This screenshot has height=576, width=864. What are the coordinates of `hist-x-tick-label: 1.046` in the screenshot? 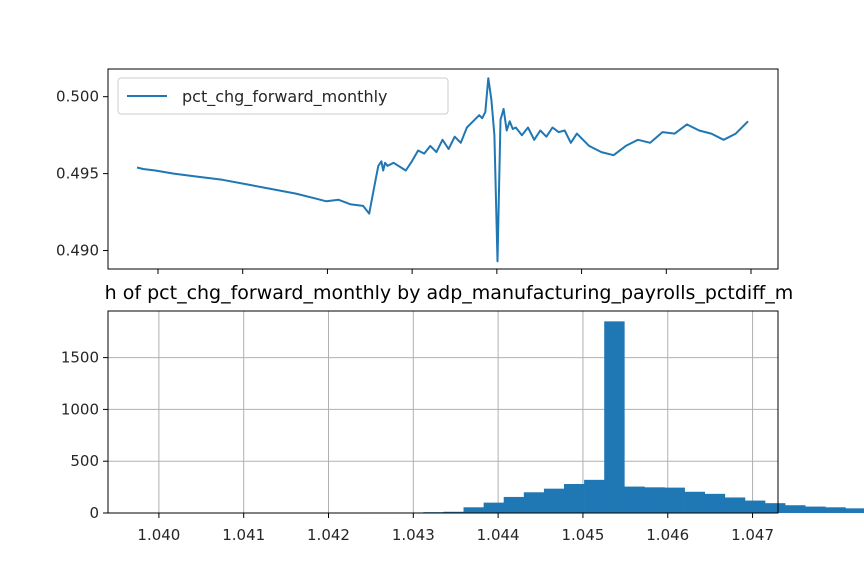 It's located at (667, 535).